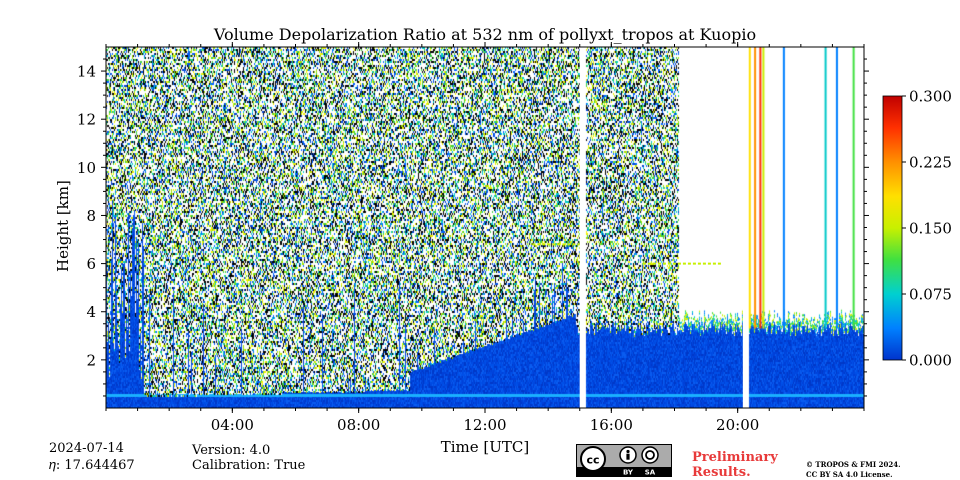 The height and width of the screenshot is (480, 960). I want to click on x-tick-label: 20:00, so click(737, 425).